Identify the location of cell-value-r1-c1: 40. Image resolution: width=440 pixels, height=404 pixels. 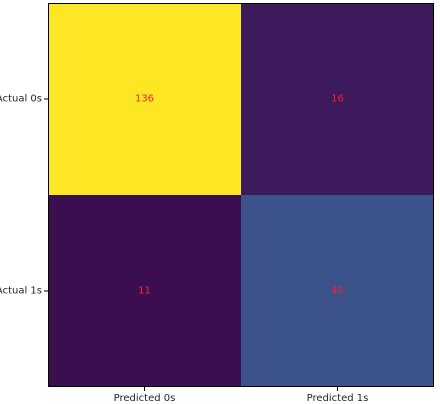
(337, 291).